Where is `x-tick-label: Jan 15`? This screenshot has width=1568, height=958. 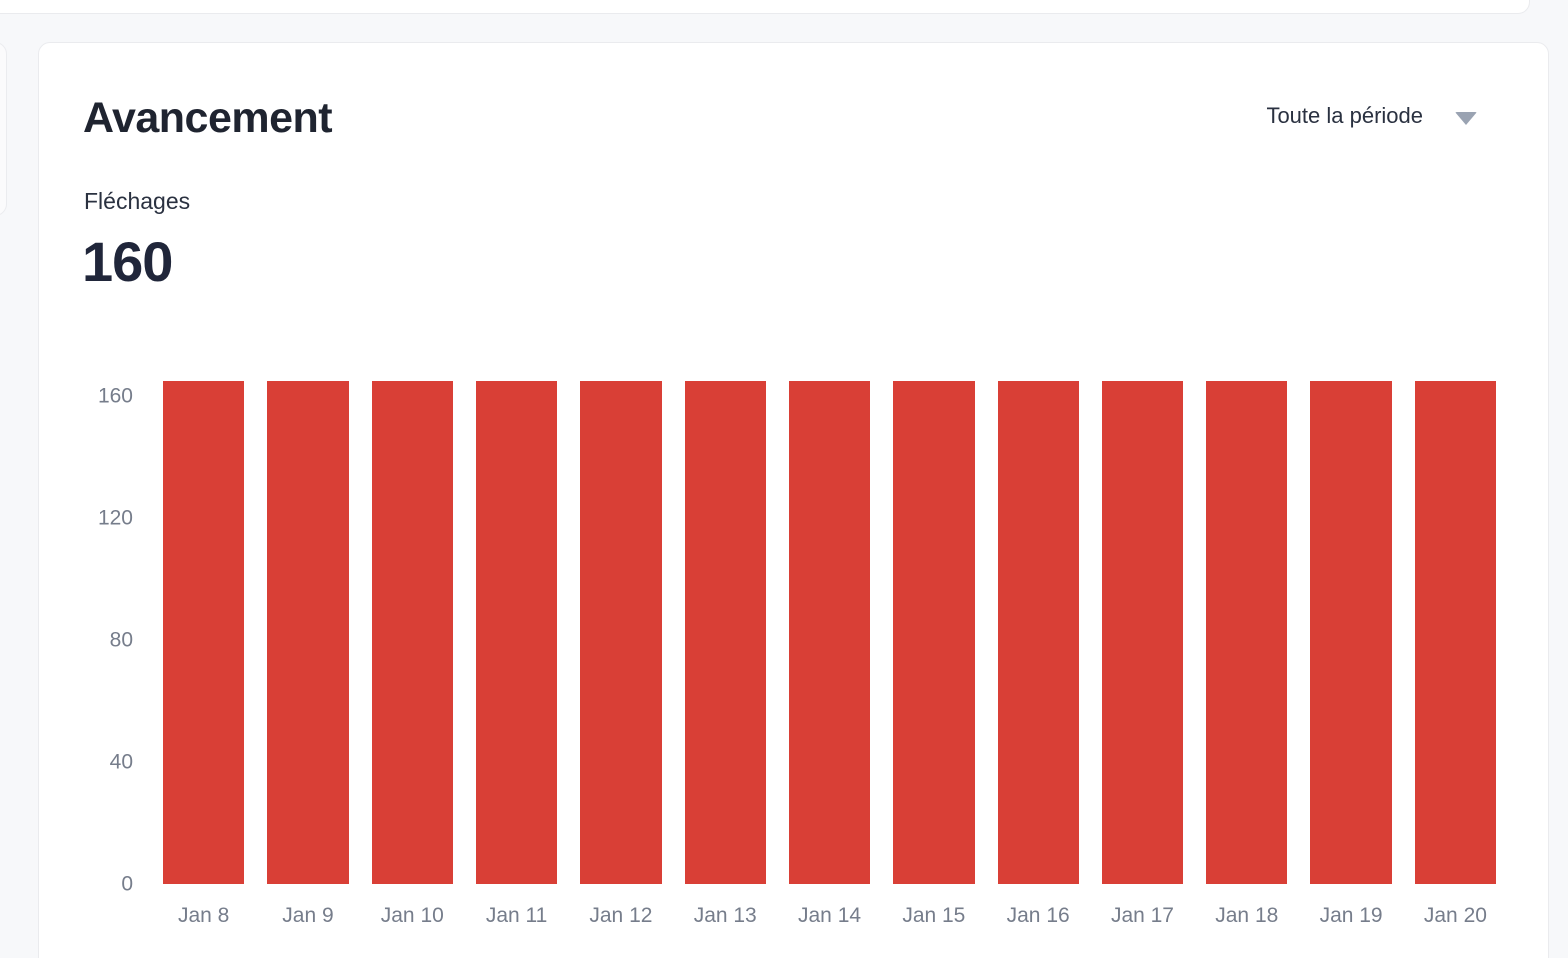 x-tick-label: Jan 15 is located at coordinates (934, 915).